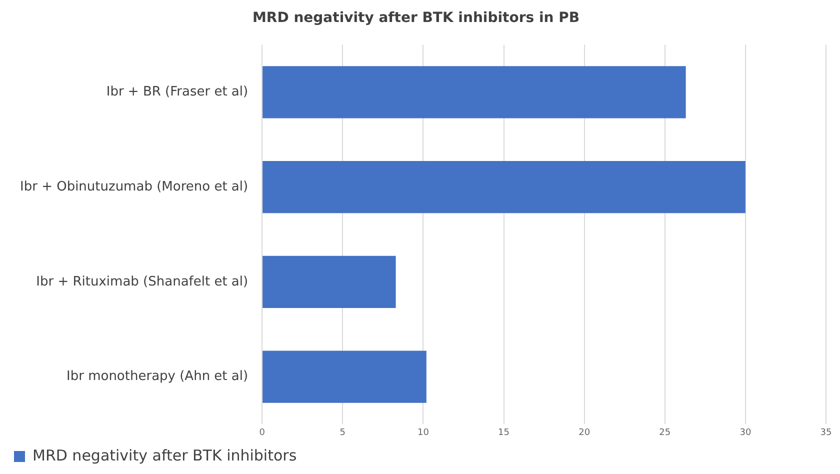  Describe the element at coordinates (504, 433) in the screenshot. I see `x-tick-label: 15` at that location.